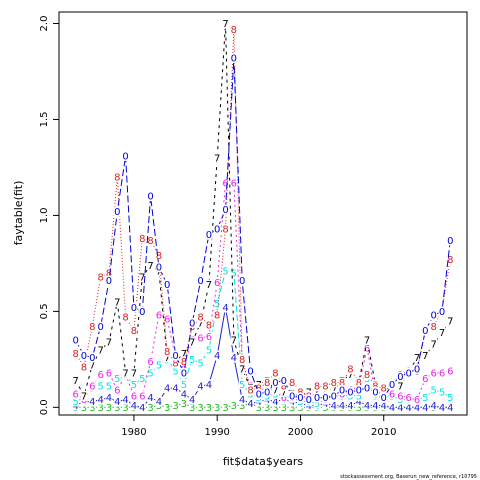  I want to click on y-tick-label: 1.0, so click(44, 215).